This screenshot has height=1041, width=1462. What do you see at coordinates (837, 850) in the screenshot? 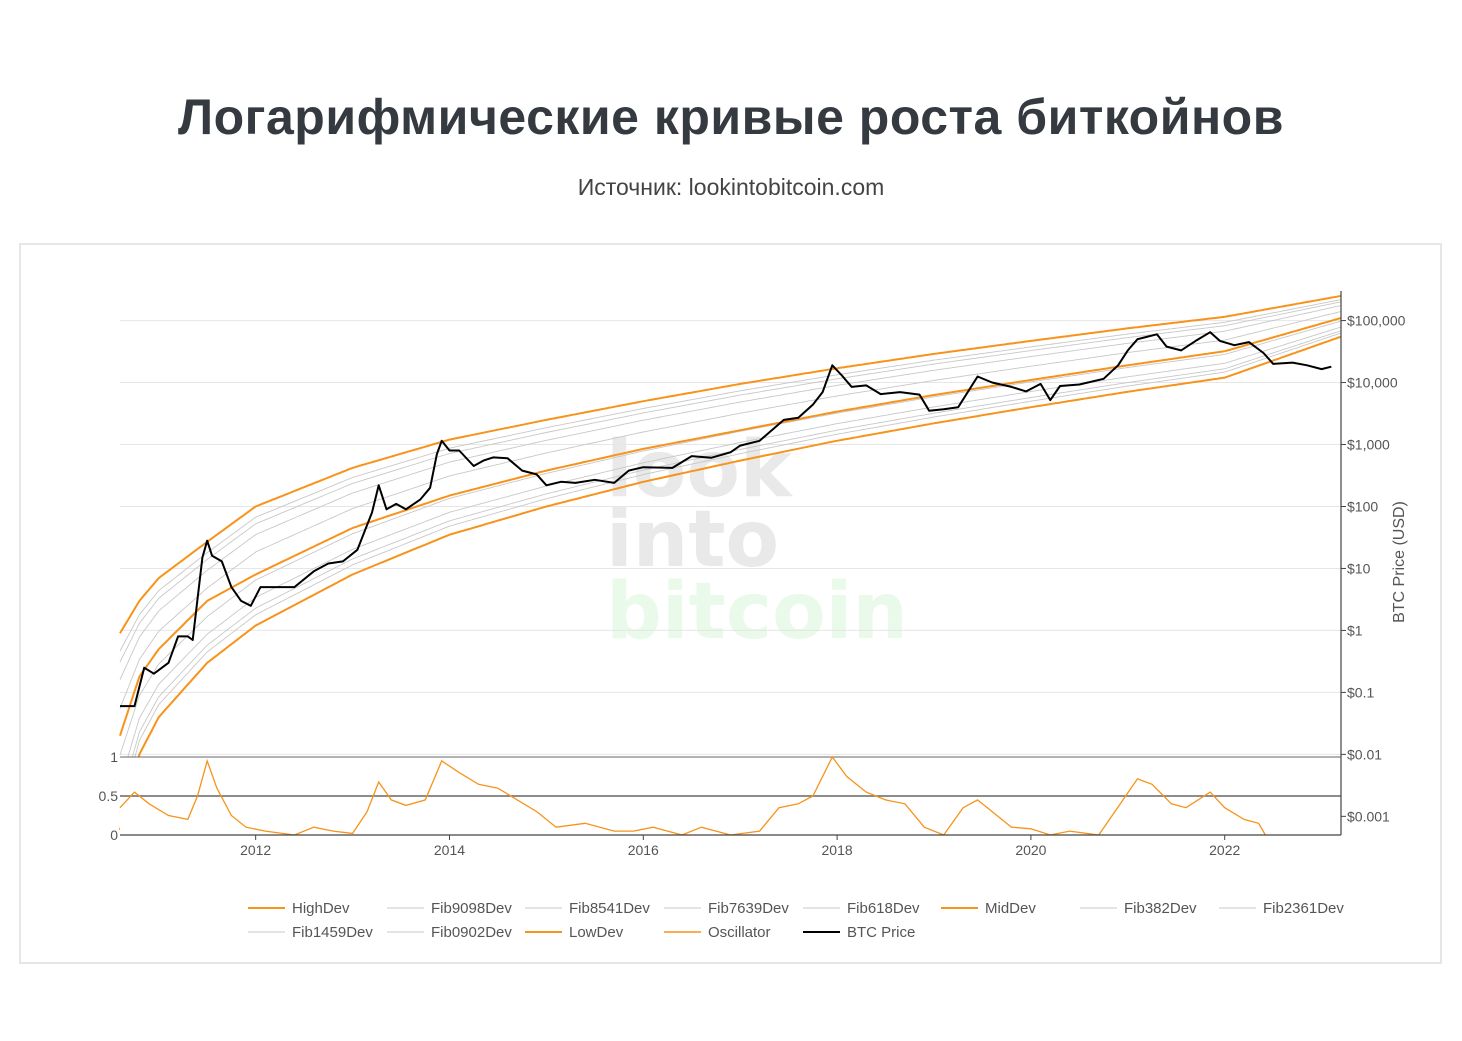
I see `x-tick-label: 2018` at bounding box center [837, 850].